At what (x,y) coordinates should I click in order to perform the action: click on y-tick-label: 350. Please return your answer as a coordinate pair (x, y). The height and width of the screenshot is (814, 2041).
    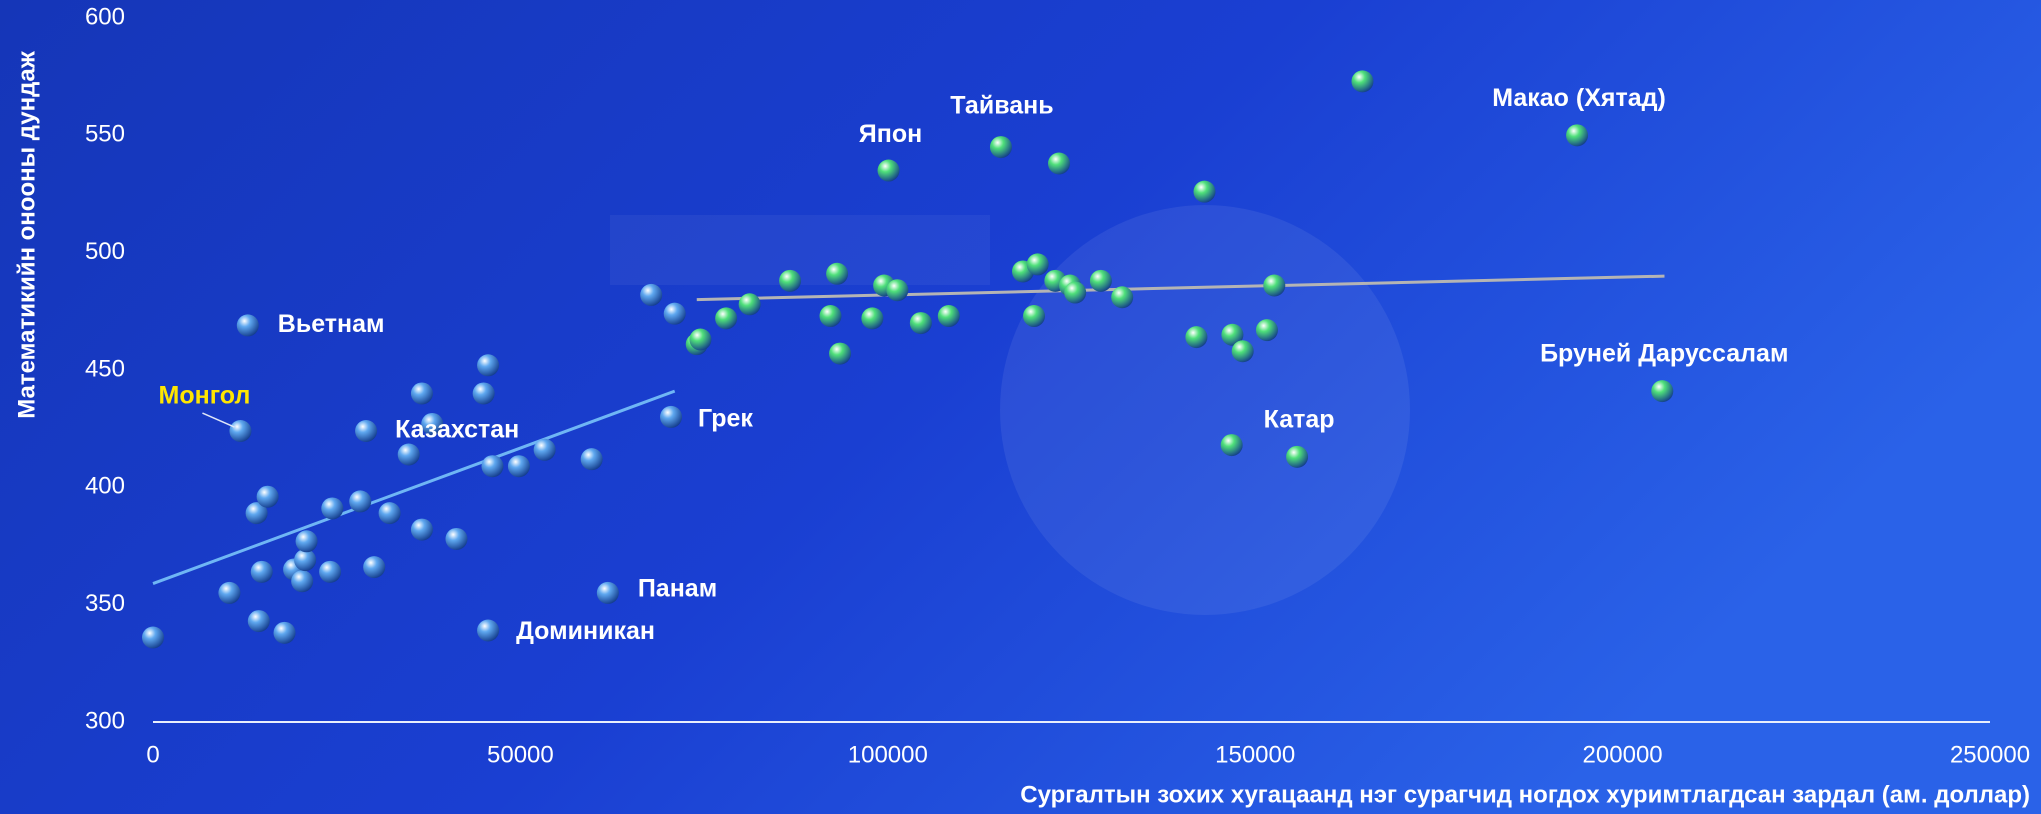
    Looking at the image, I should click on (105, 603).